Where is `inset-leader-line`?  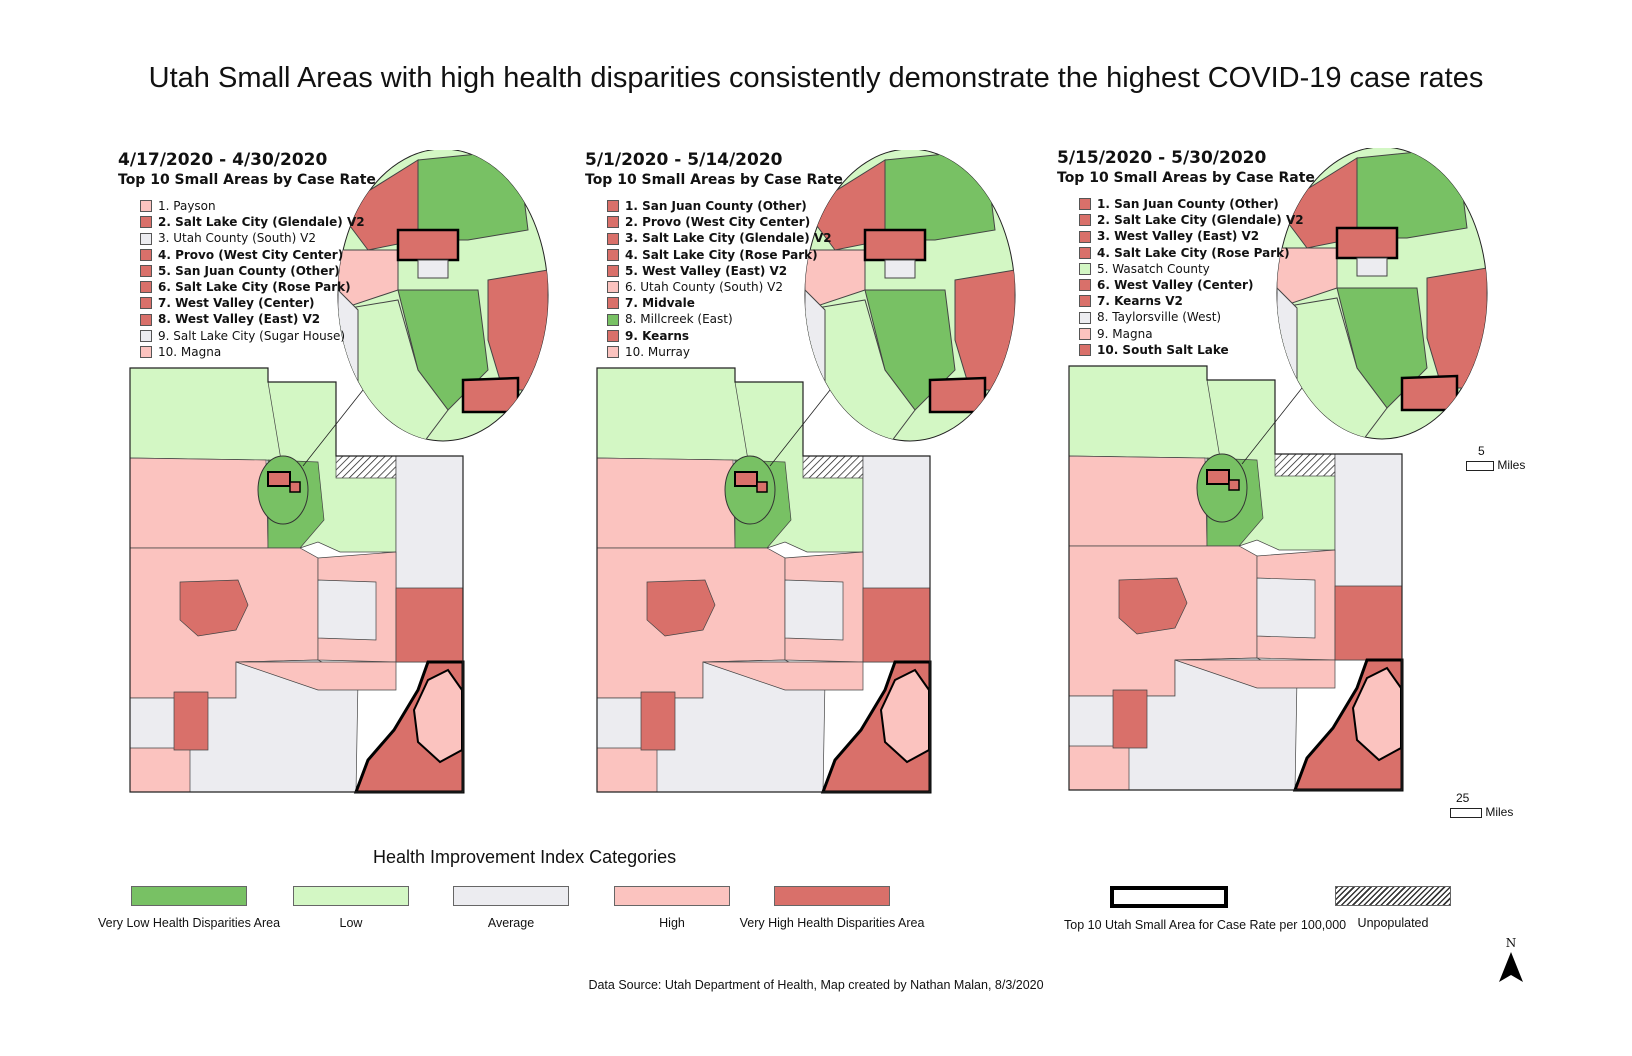
inset-leader-line is located at coordinates (1272, 426).